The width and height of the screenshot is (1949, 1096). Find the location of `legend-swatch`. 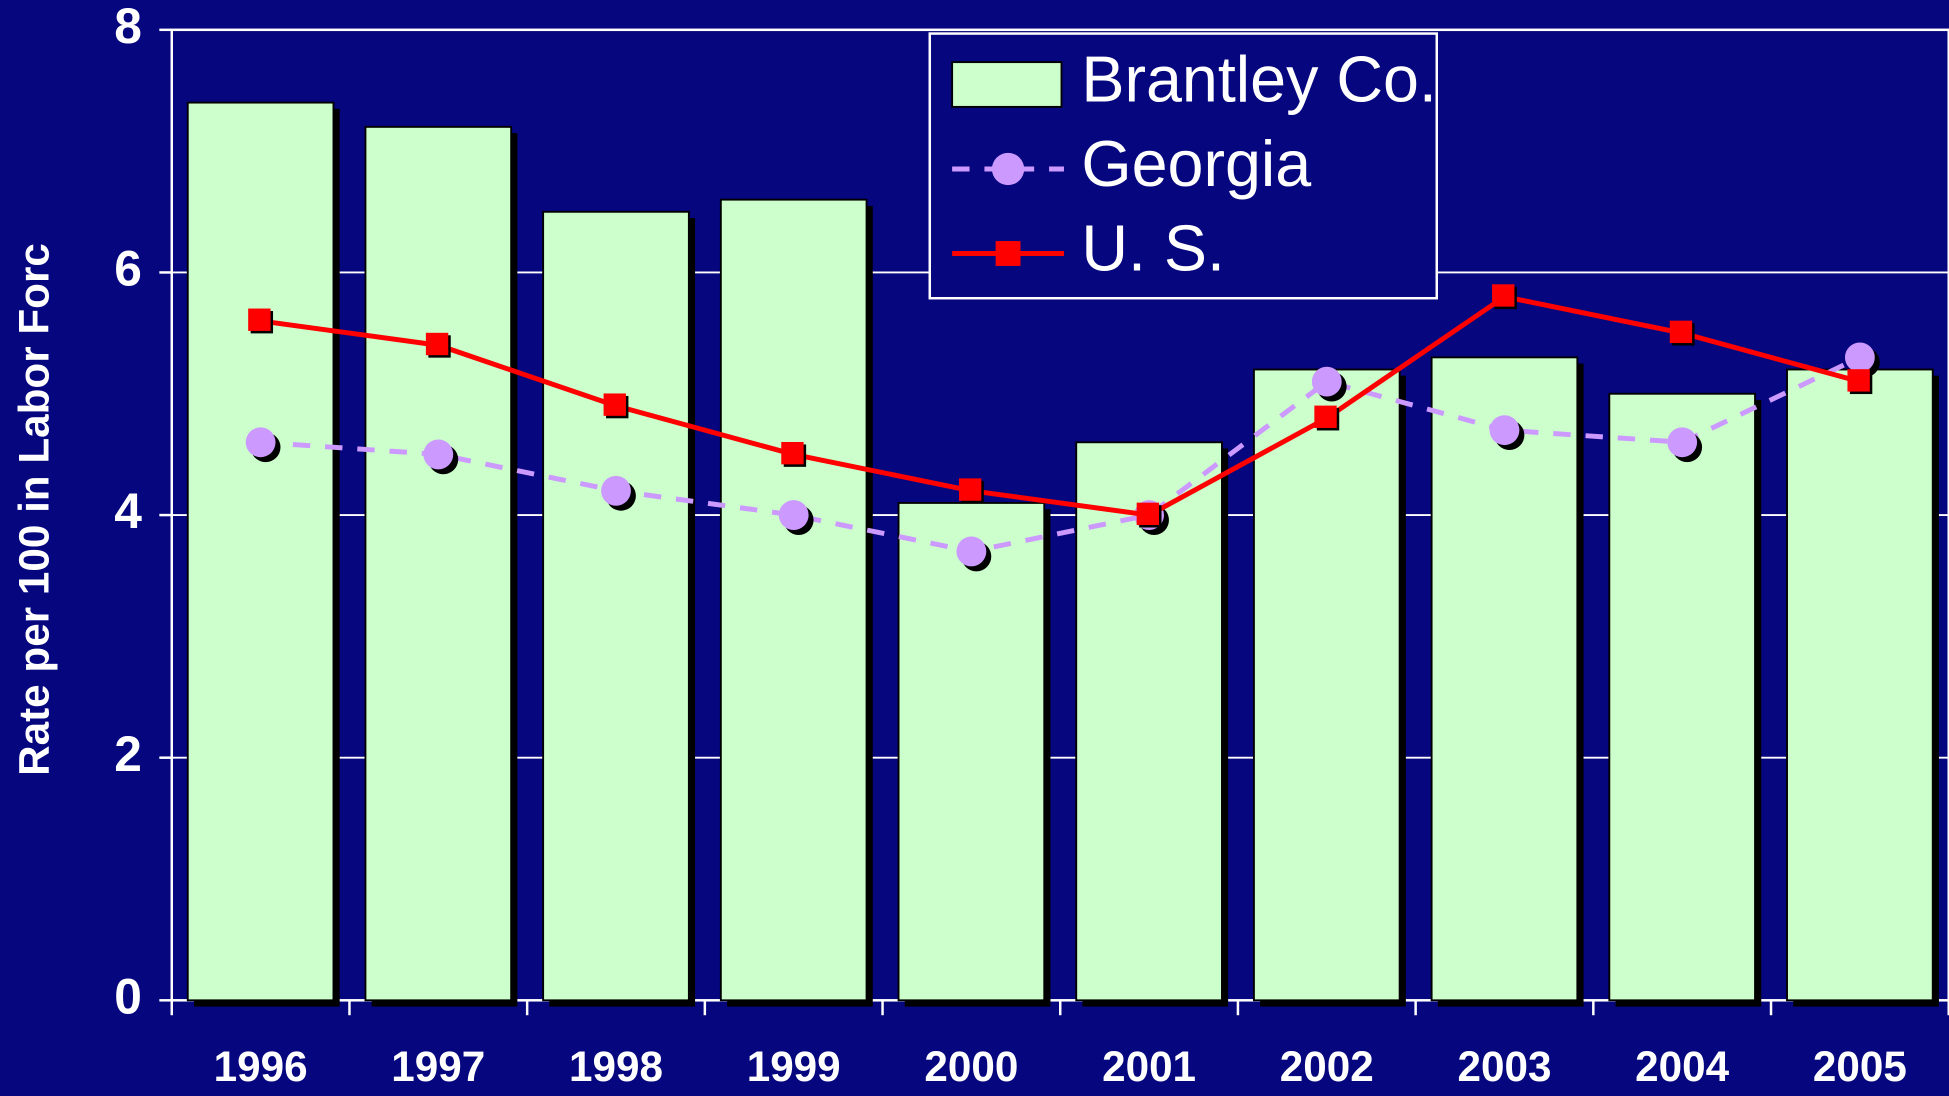

legend-swatch is located at coordinates (1007, 84).